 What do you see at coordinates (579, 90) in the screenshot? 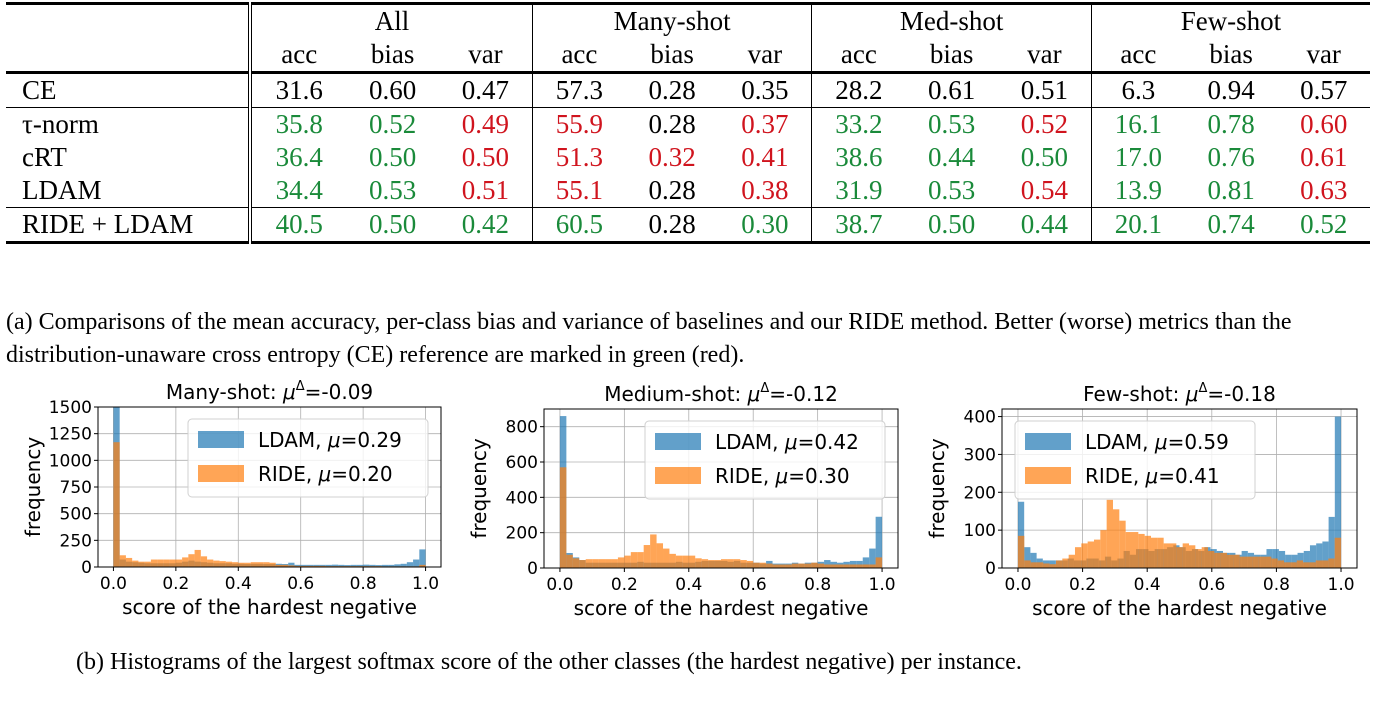
I see `table-cell: 57.3` at bounding box center [579, 90].